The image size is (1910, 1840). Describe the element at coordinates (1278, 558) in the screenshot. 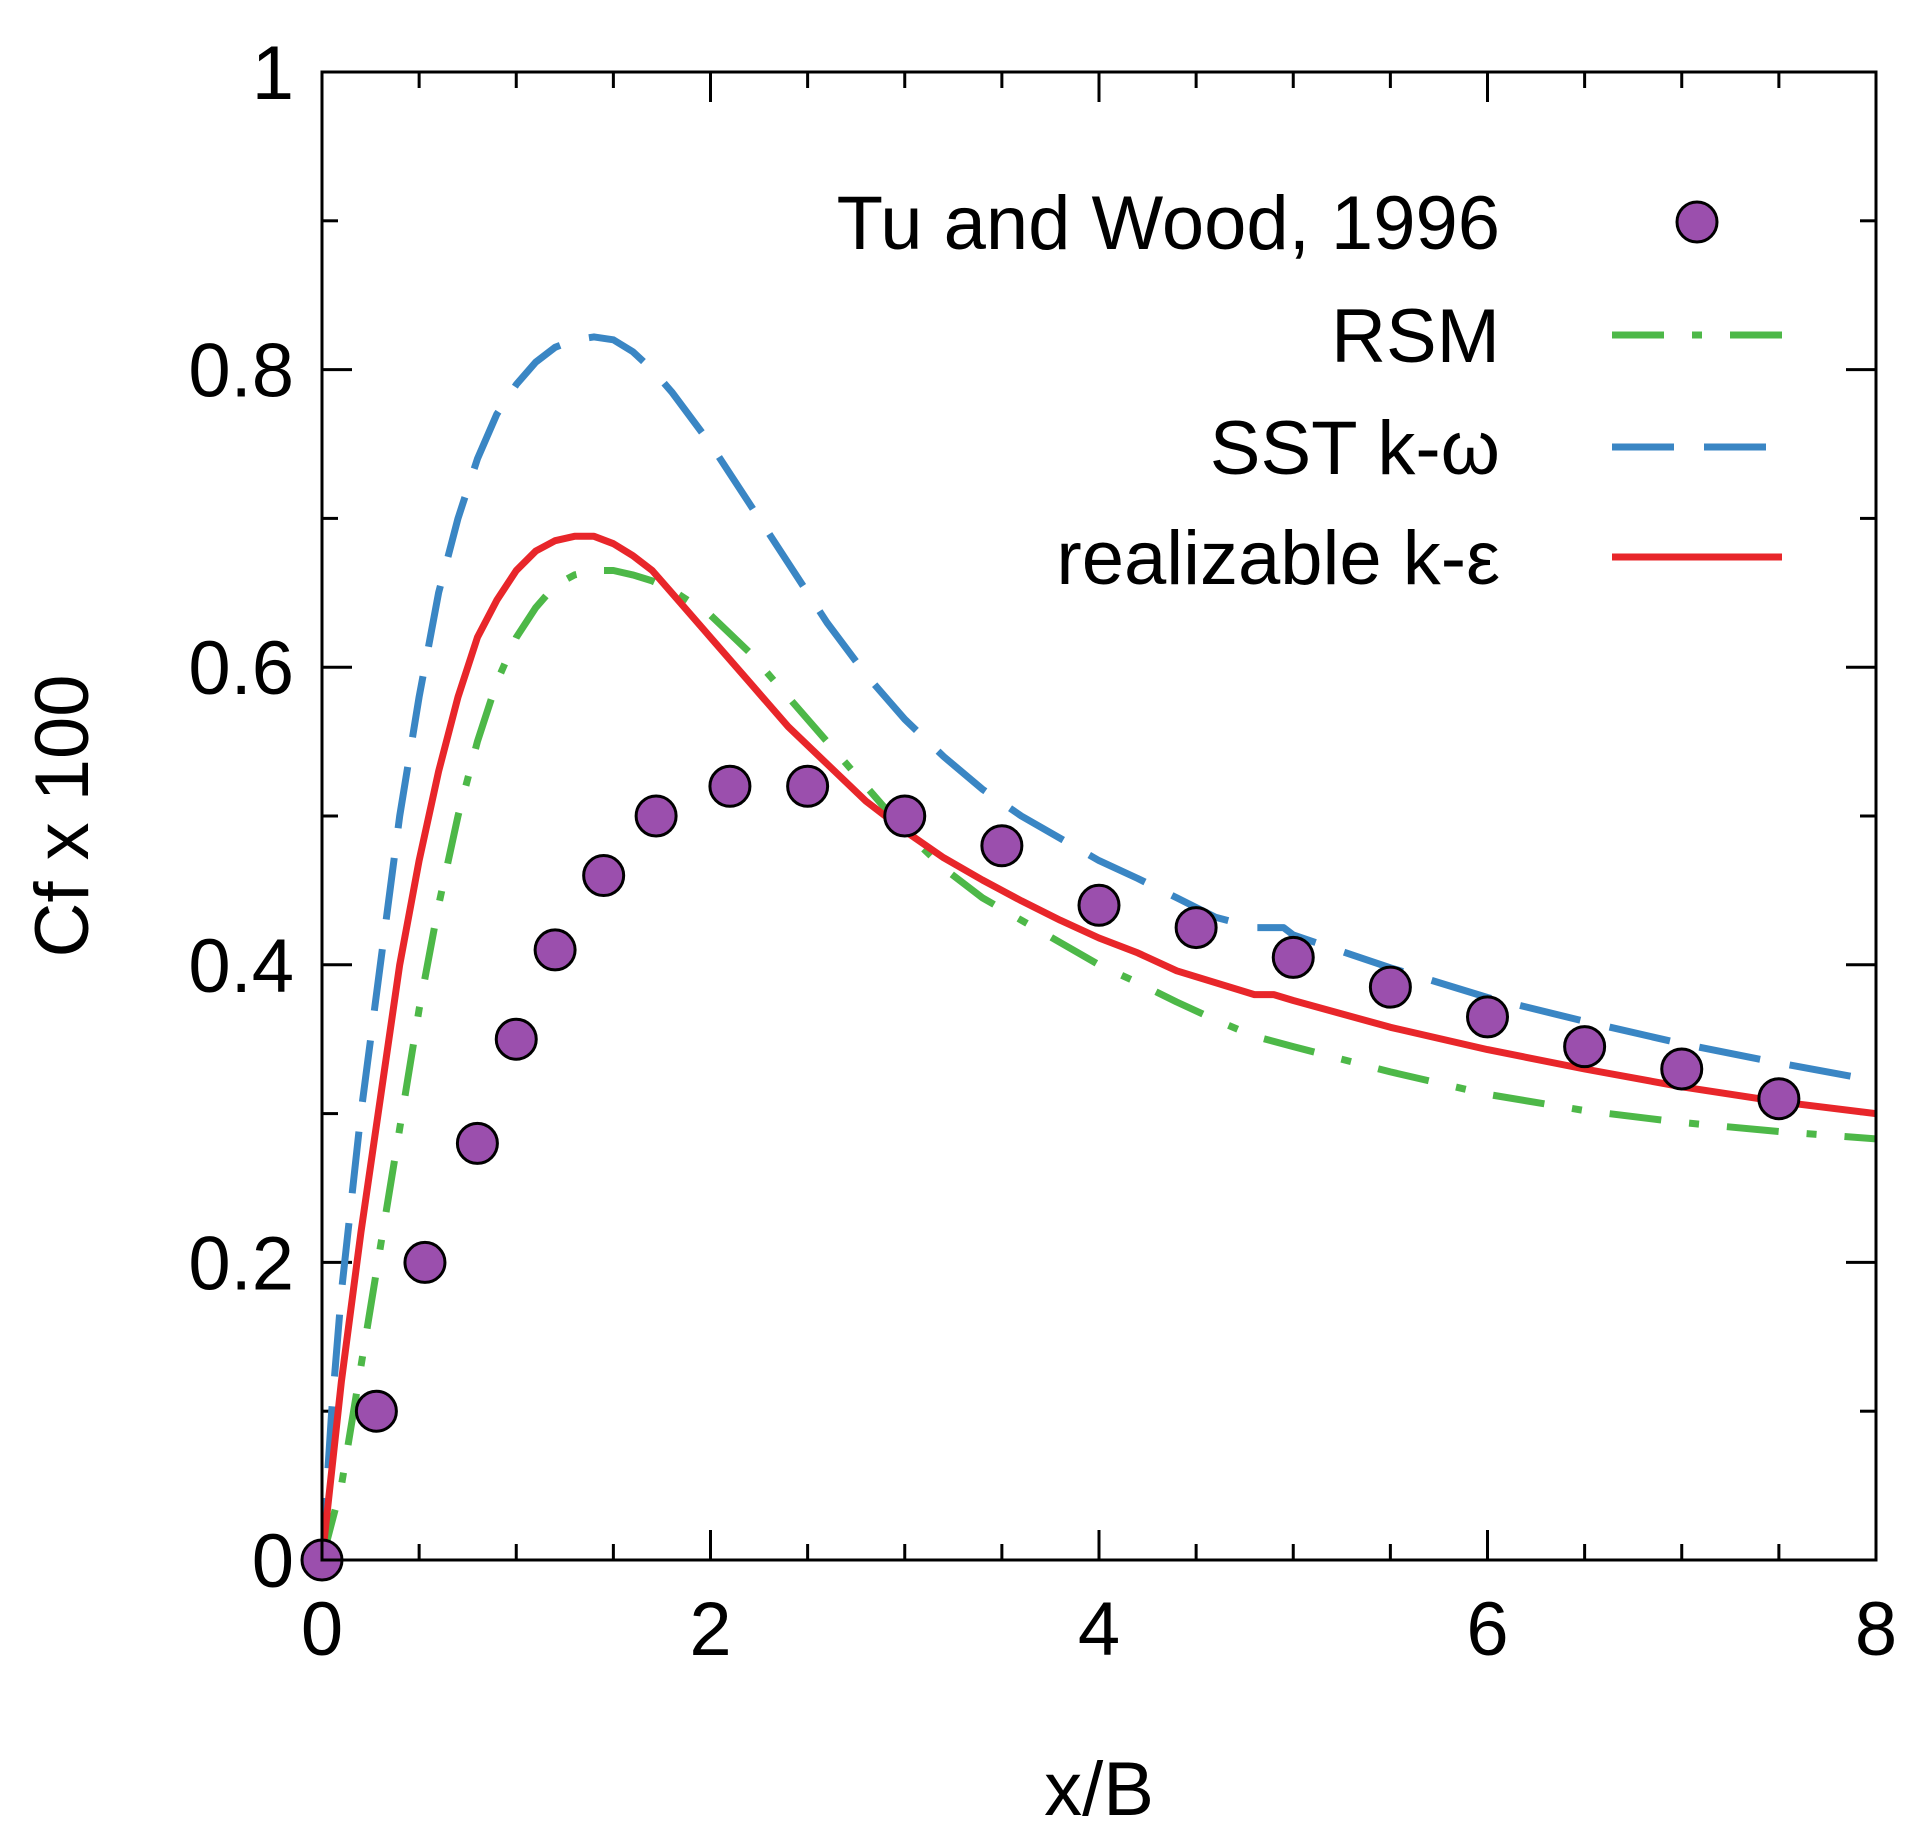

I see `legend-label: realizable k-ε` at that location.